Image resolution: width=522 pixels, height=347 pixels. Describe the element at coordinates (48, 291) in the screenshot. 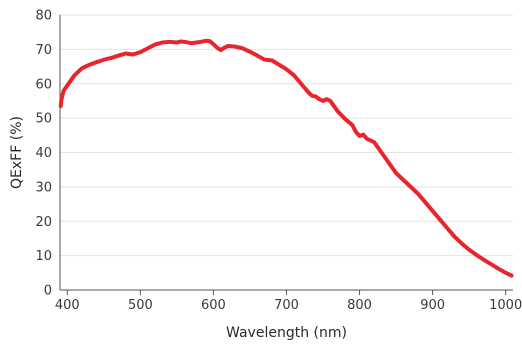

I see `y-tick-label: 0` at that location.